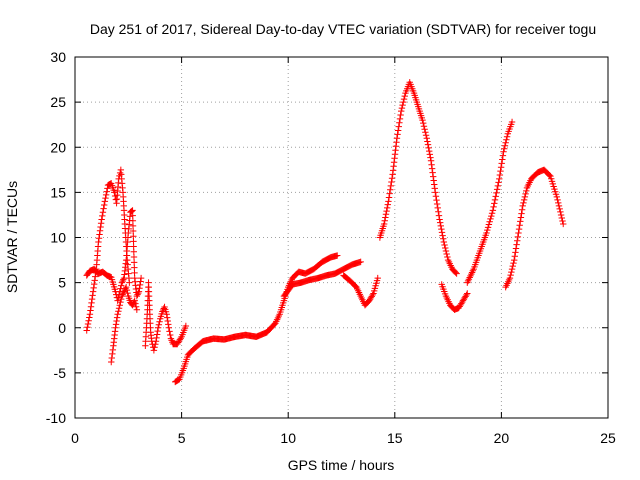  I want to click on x-tick-label: 20, so click(502, 438).